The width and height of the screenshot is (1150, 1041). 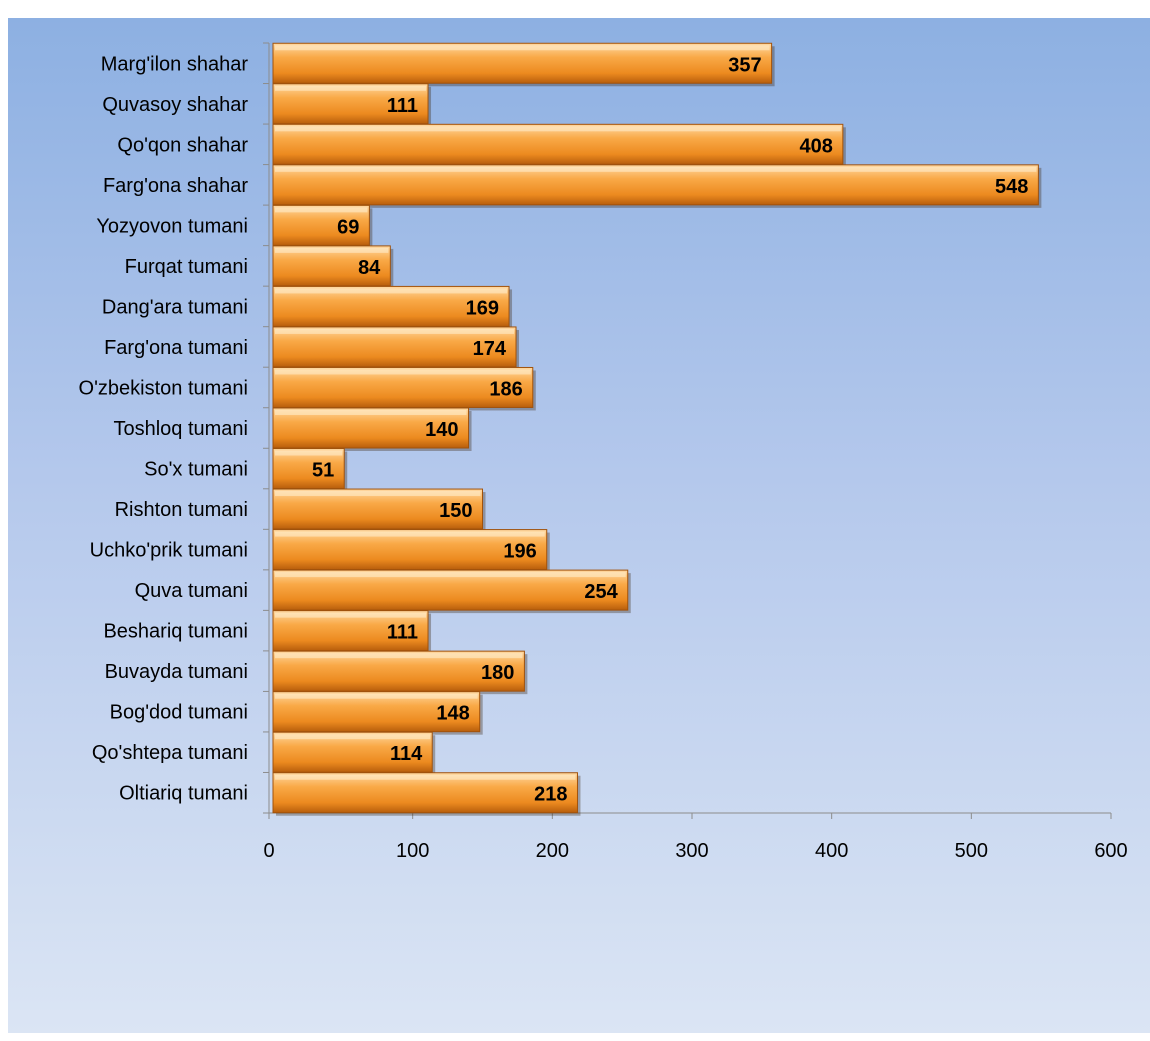 What do you see at coordinates (455, 511) in the screenshot?
I see `data-label: 150` at bounding box center [455, 511].